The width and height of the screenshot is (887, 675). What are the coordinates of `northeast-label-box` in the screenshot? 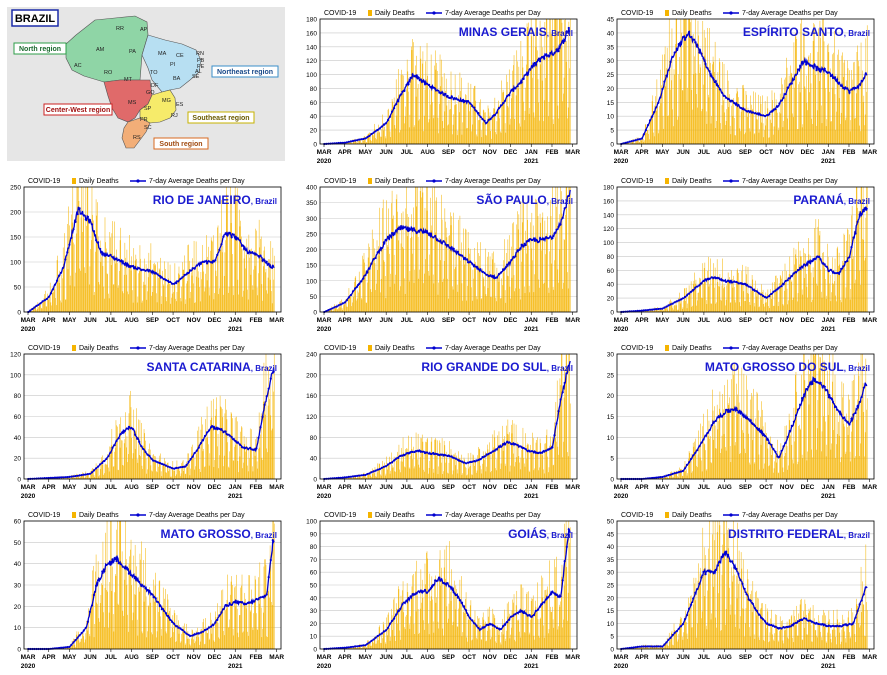 It's located at (245, 71).